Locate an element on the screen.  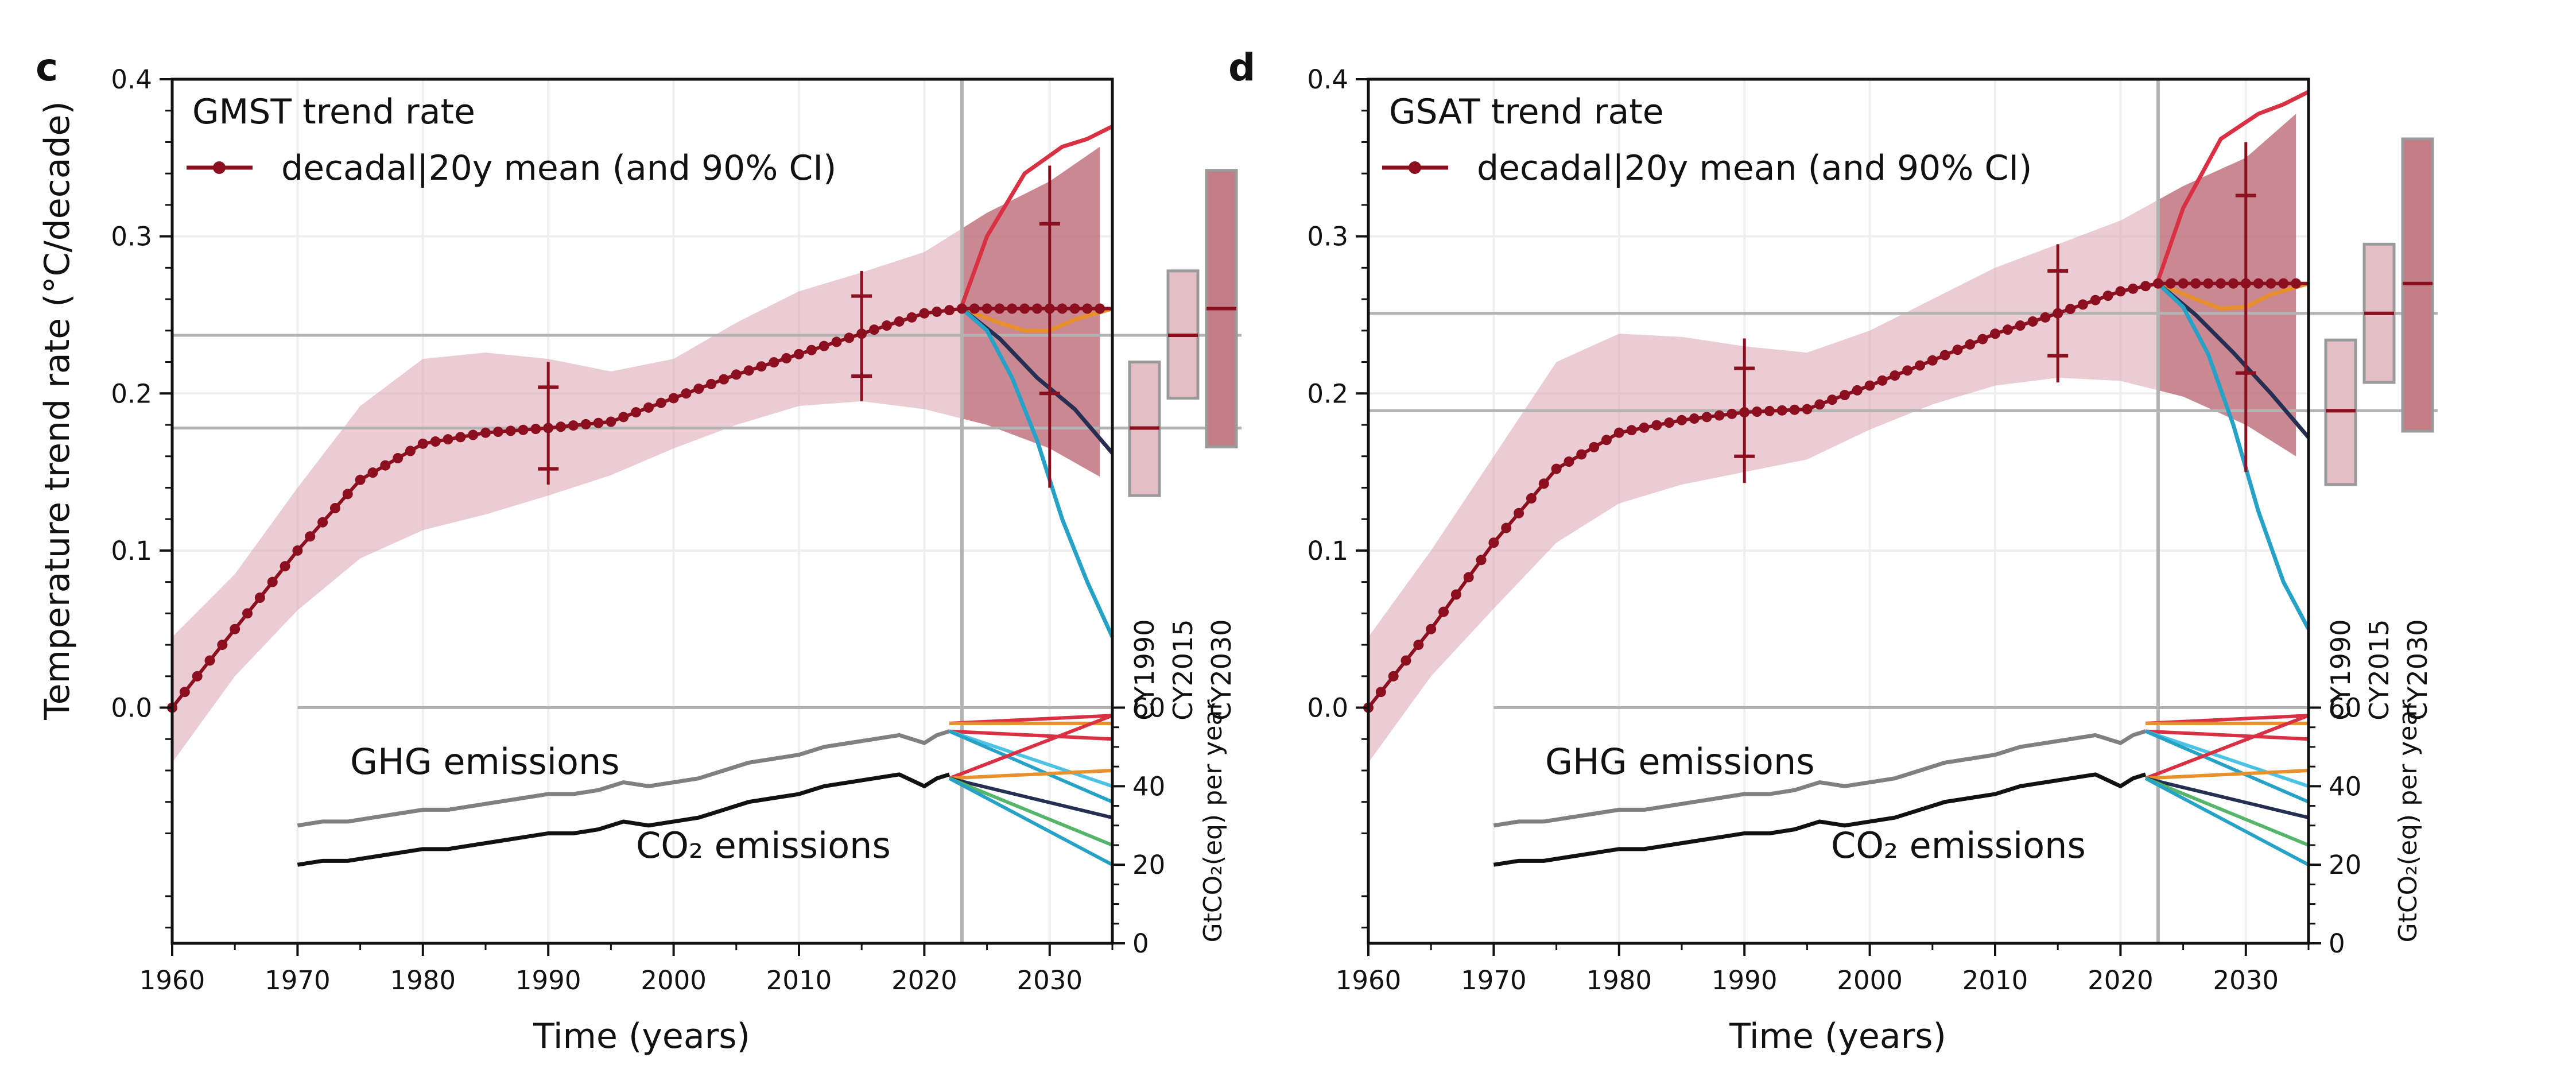
x-tick-label: 2000 is located at coordinates (1870, 980).